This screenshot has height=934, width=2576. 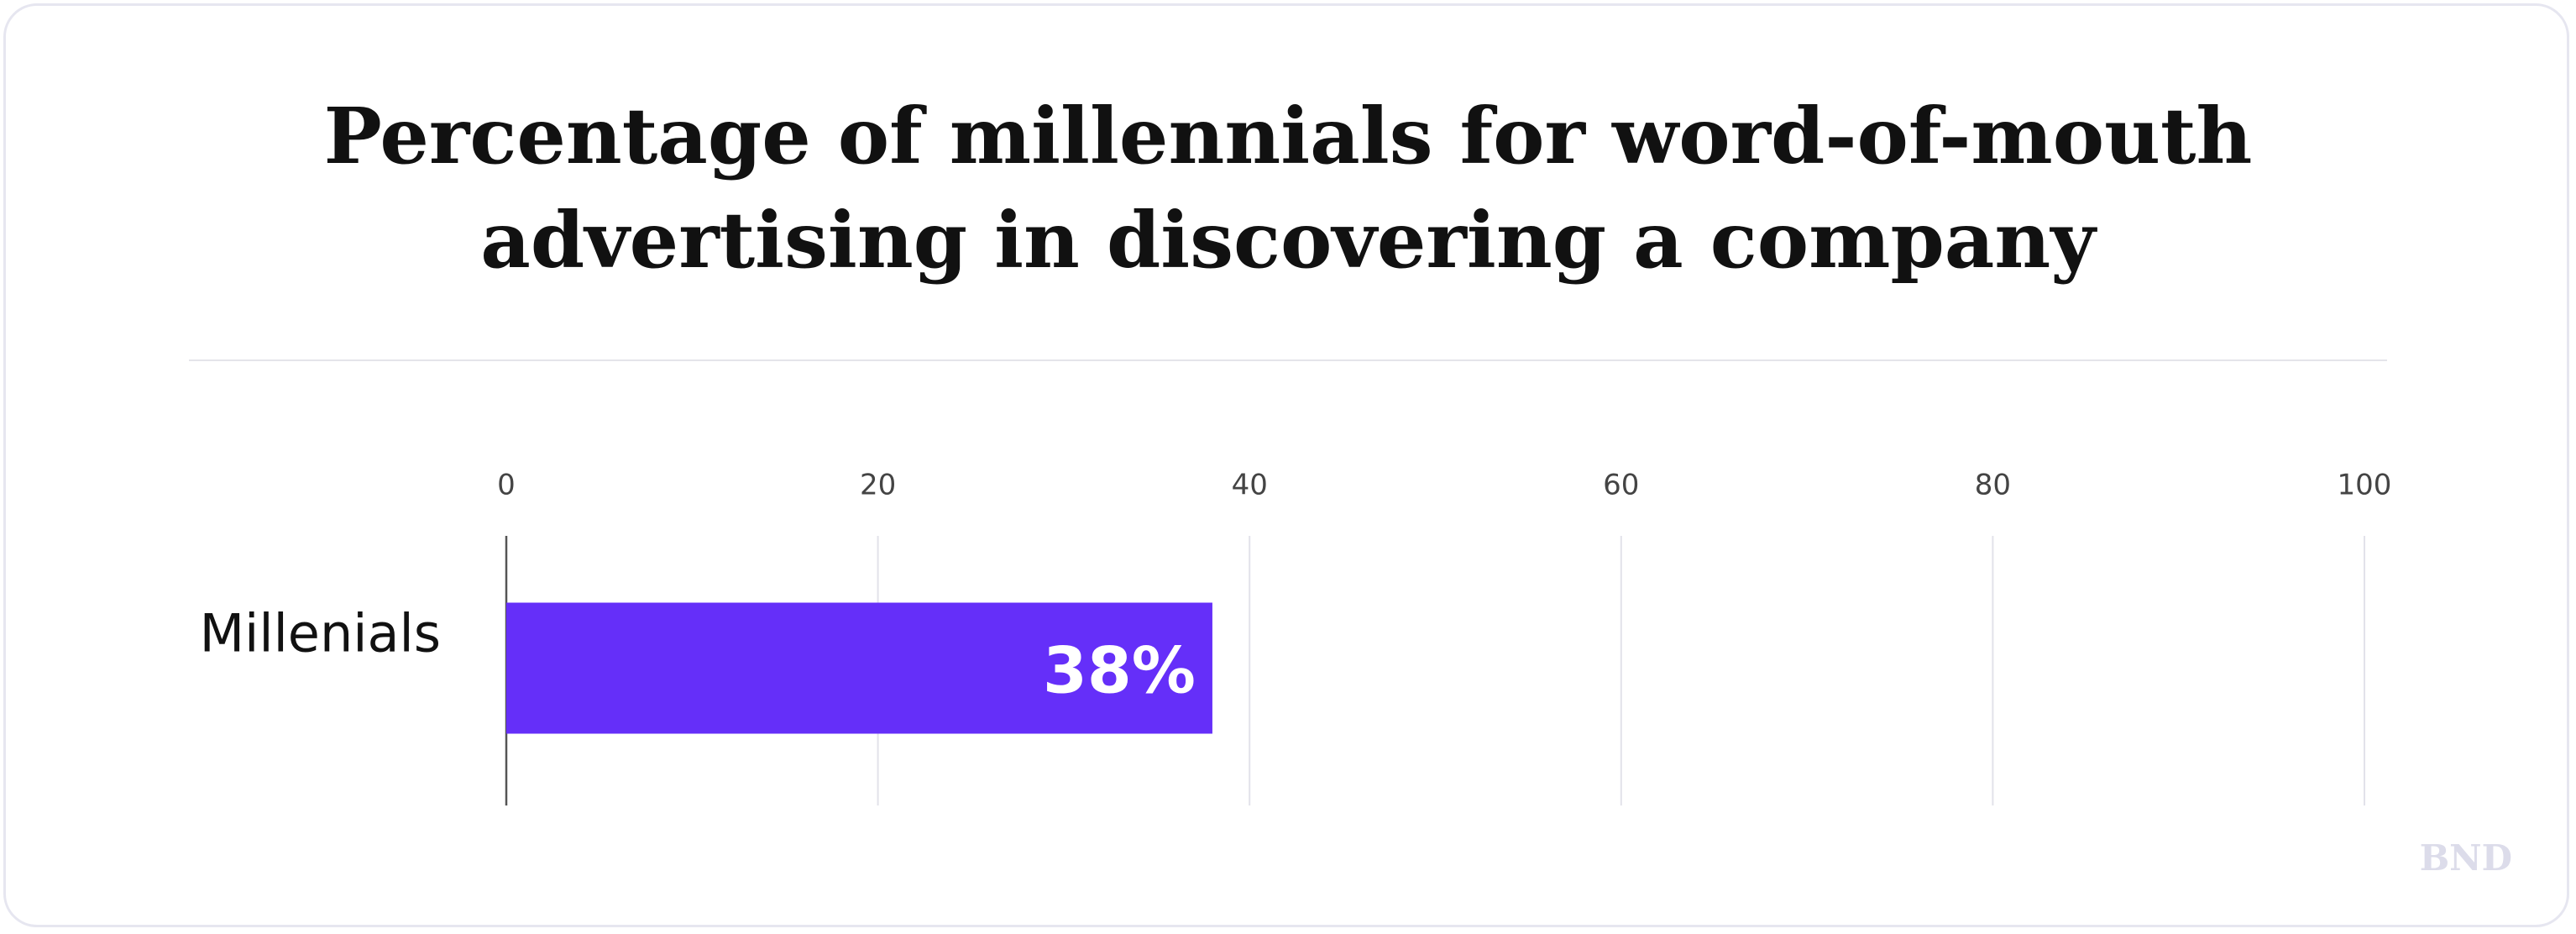 What do you see at coordinates (506, 486) in the screenshot?
I see `x-tick-label: 0` at bounding box center [506, 486].